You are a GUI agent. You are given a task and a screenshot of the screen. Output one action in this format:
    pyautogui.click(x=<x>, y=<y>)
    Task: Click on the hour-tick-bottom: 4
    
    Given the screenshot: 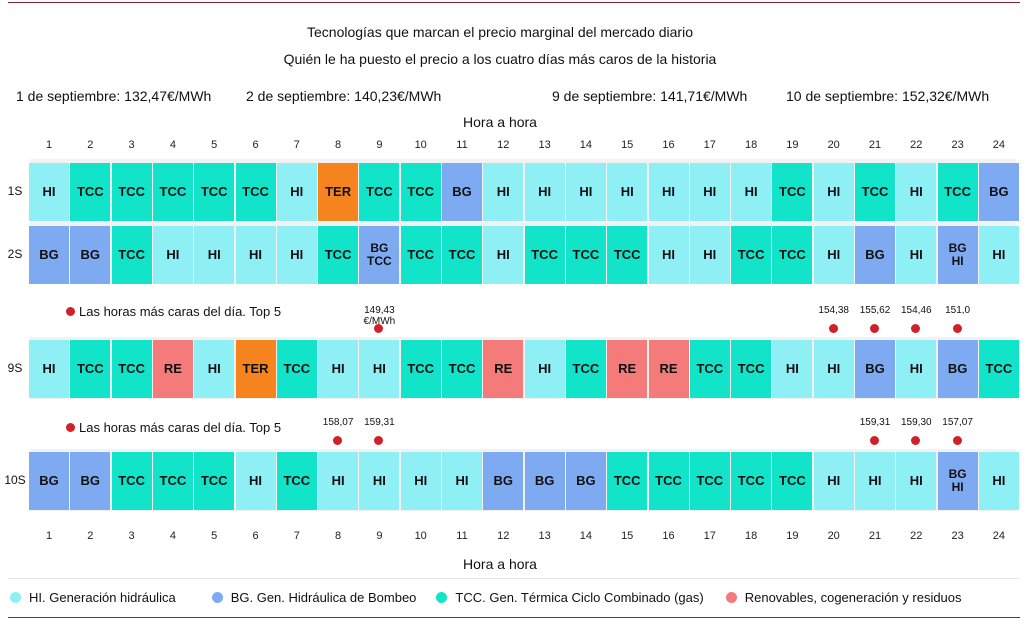 What is the action you would take?
    pyautogui.click(x=172, y=536)
    